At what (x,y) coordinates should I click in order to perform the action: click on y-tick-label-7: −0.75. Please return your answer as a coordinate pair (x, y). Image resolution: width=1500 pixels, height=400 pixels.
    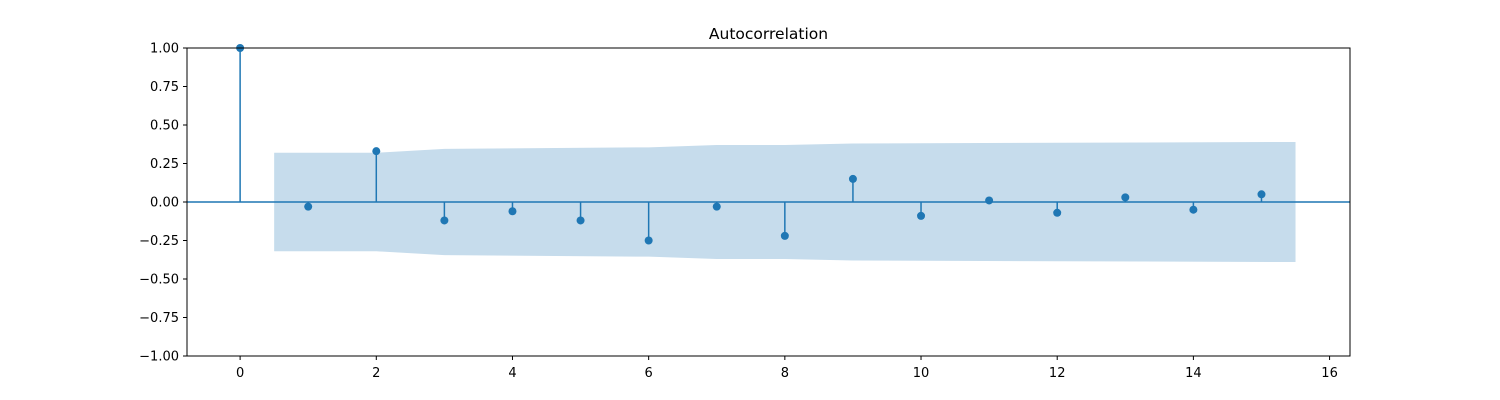
    Looking at the image, I should click on (159, 318).